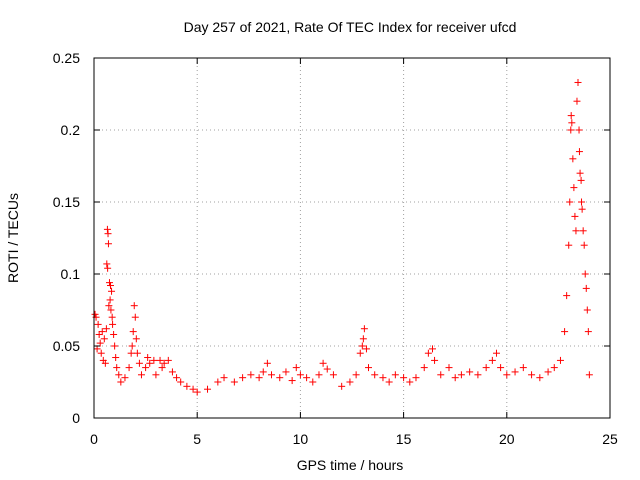 The width and height of the screenshot is (640, 480). Describe the element at coordinates (301, 439) in the screenshot. I see `x-tick-label: 10` at that location.